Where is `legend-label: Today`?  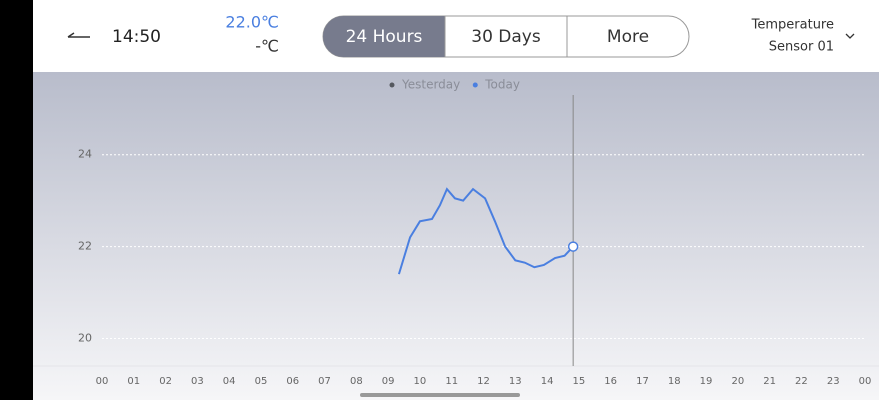
legend-label: Today is located at coordinates (502, 85).